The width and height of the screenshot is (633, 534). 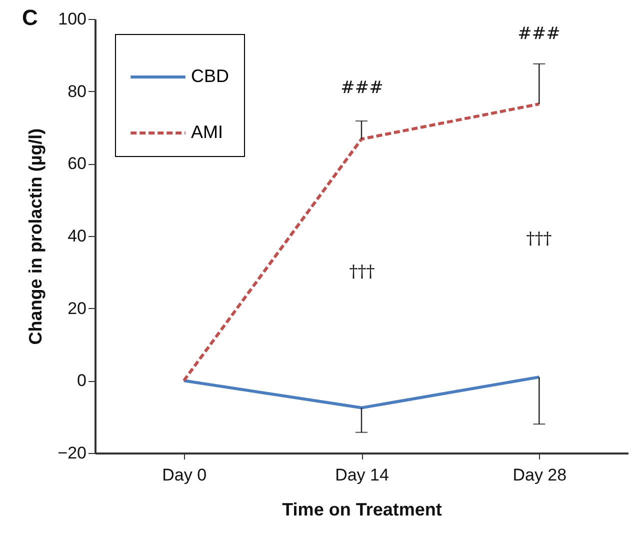 What do you see at coordinates (36, 236) in the screenshot?
I see `y-axis-title: Change in prolactin (µg/l)` at bounding box center [36, 236].